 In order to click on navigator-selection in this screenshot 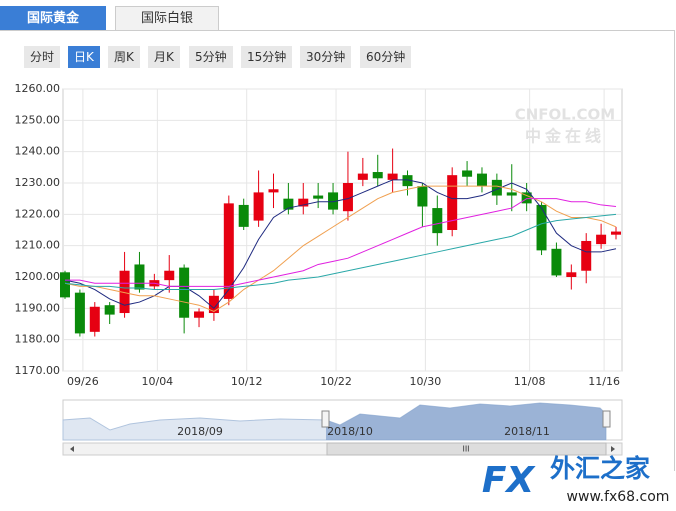, I will do `click(466, 421)`.